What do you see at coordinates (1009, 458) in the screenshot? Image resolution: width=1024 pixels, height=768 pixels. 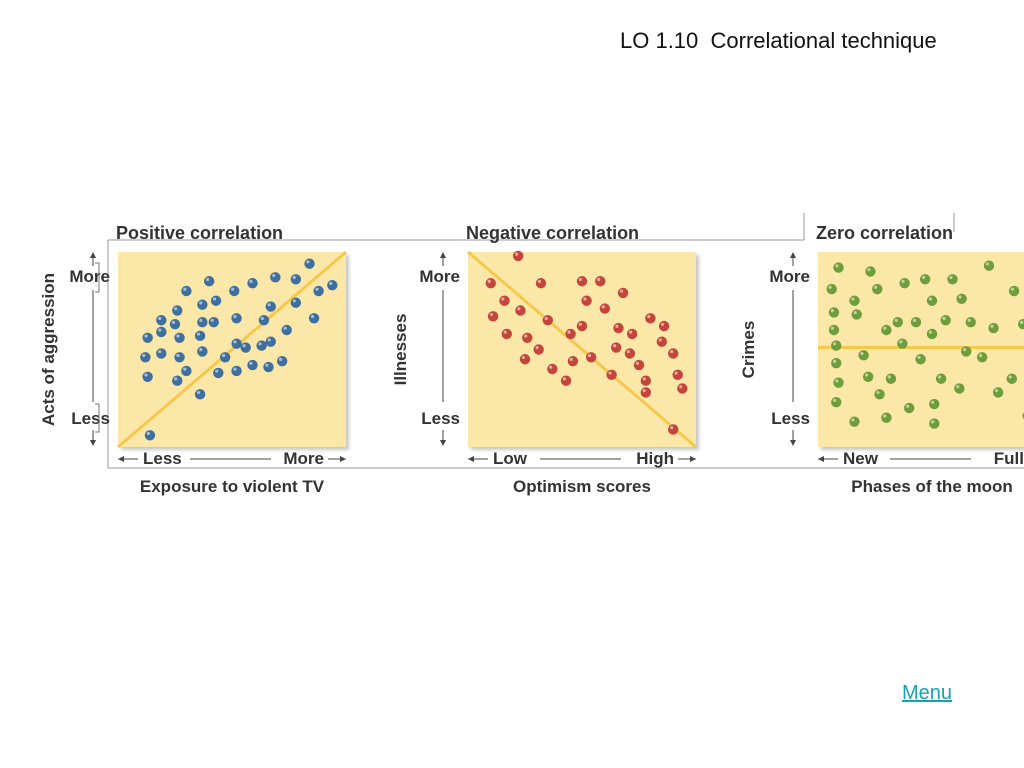 I see `x-tick-label: Full` at bounding box center [1009, 458].